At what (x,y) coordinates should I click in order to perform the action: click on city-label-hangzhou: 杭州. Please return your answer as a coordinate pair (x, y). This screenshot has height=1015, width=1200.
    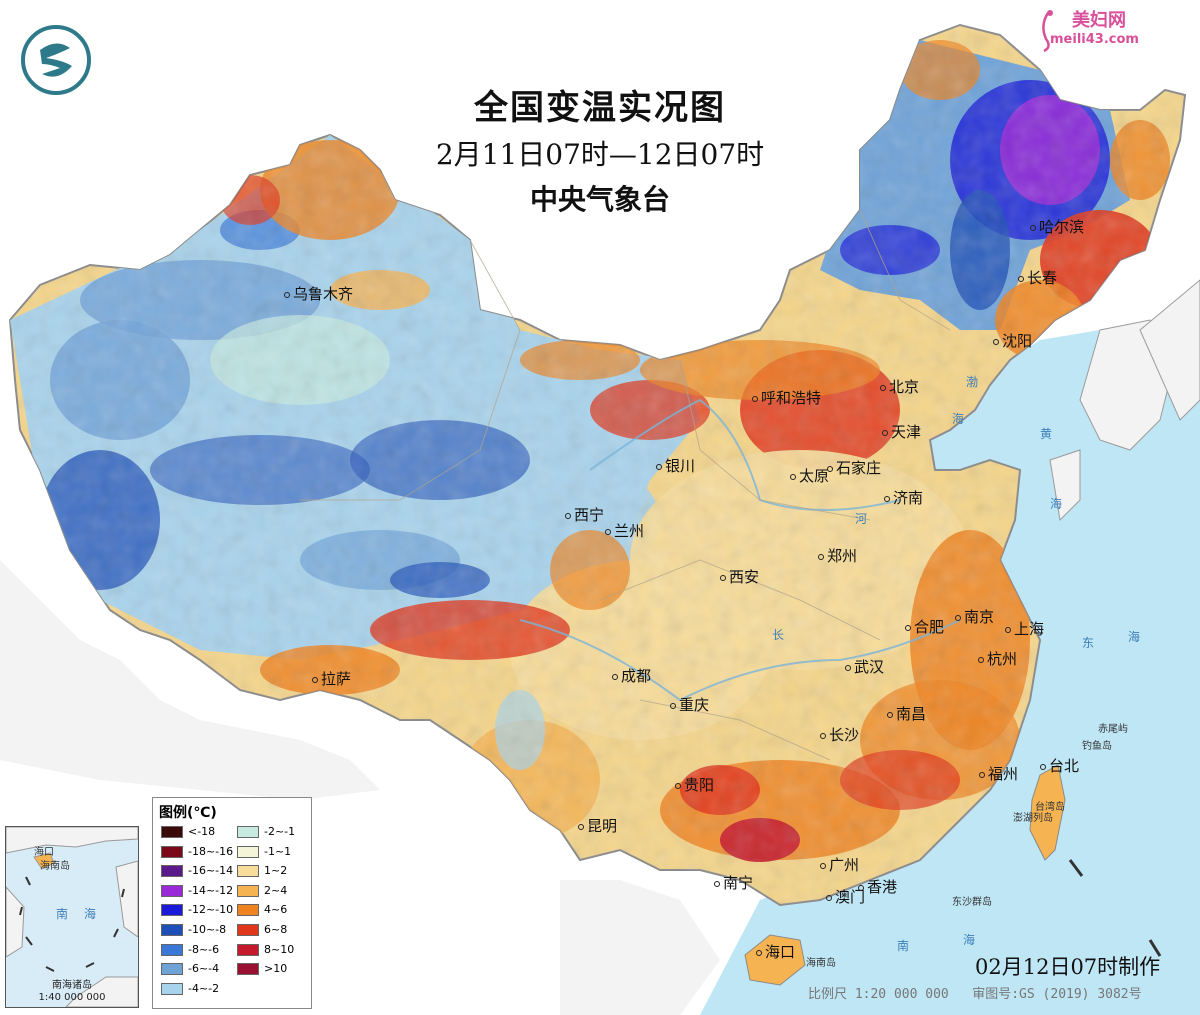
    Looking at the image, I should click on (997, 658).